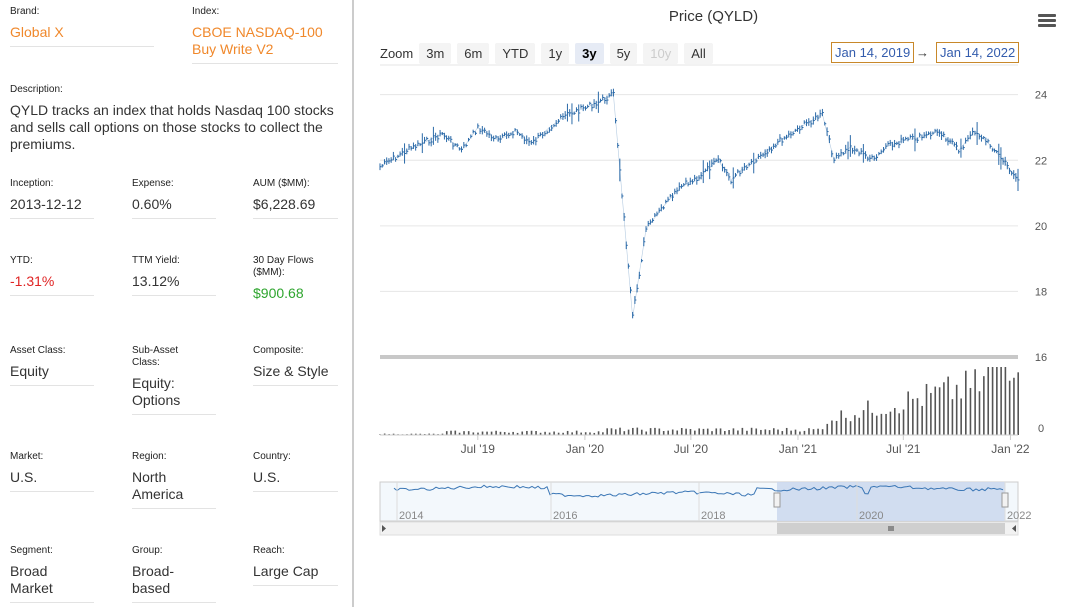 This screenshot has height=607, width=1071. I want to click on expense-field: Expense: 0.60%, so click(174, 198).